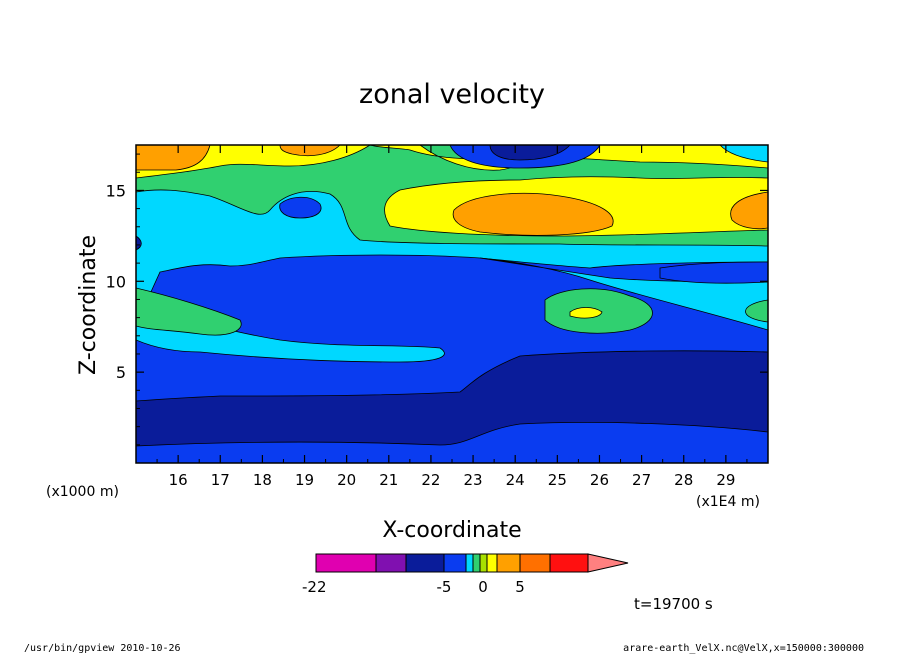 This screenshot has height=654, width=904. What do you see at coordinates (515, 480) in the screenshot?
I see `x-tick-label: 24` at bounding box center [515, 480].